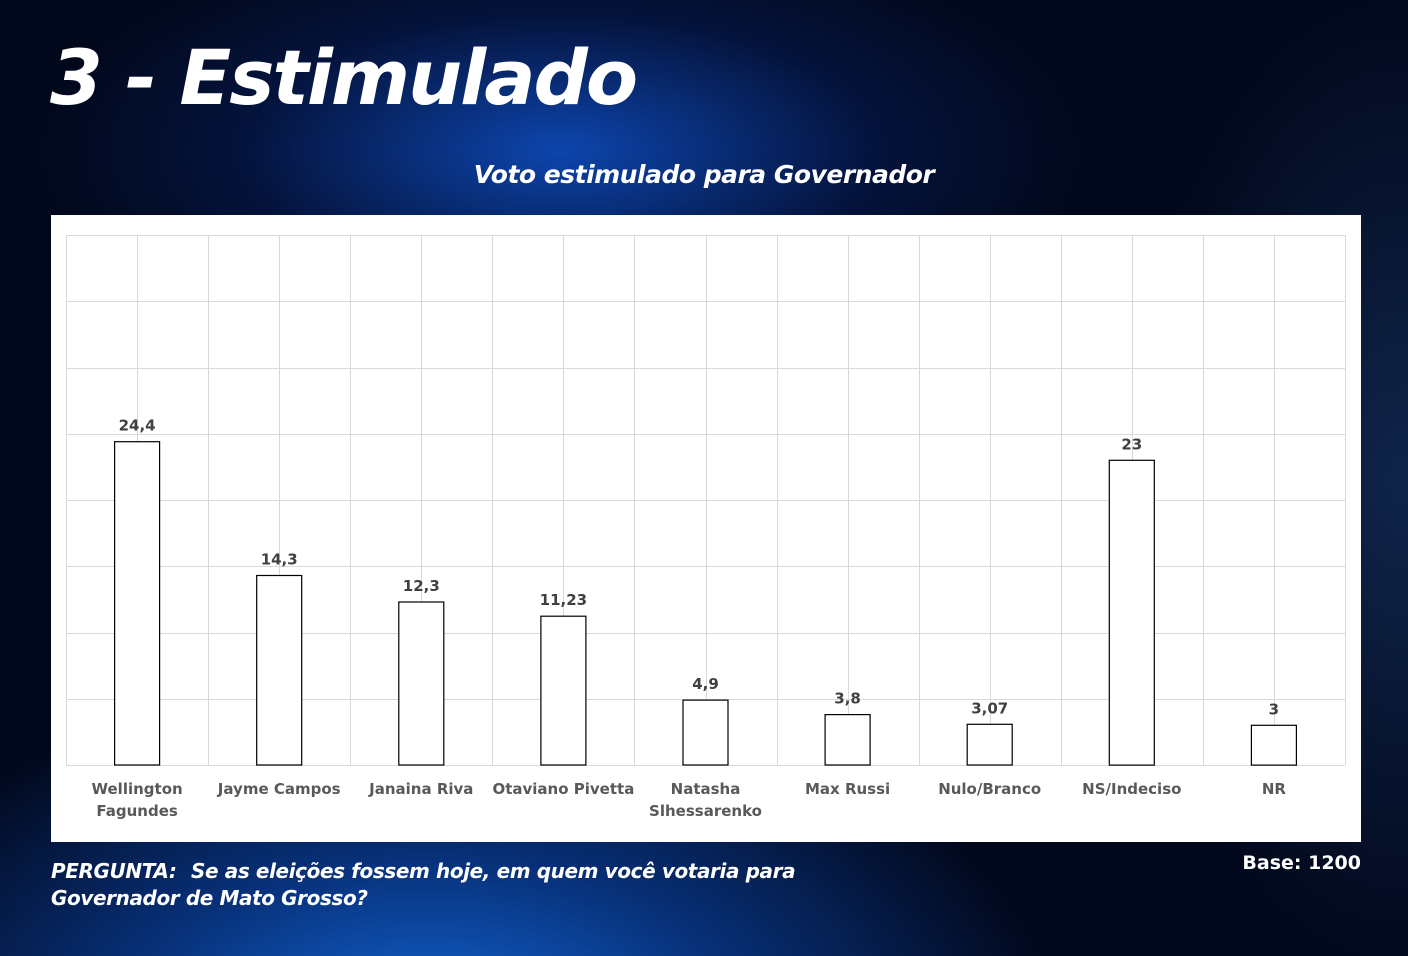 The width and height of the screenshot is (1408, 956). Describe the element at coordinates (704, 174) in the screenshot. I see `chart-title: Voto estimulado para Governador` at that location.